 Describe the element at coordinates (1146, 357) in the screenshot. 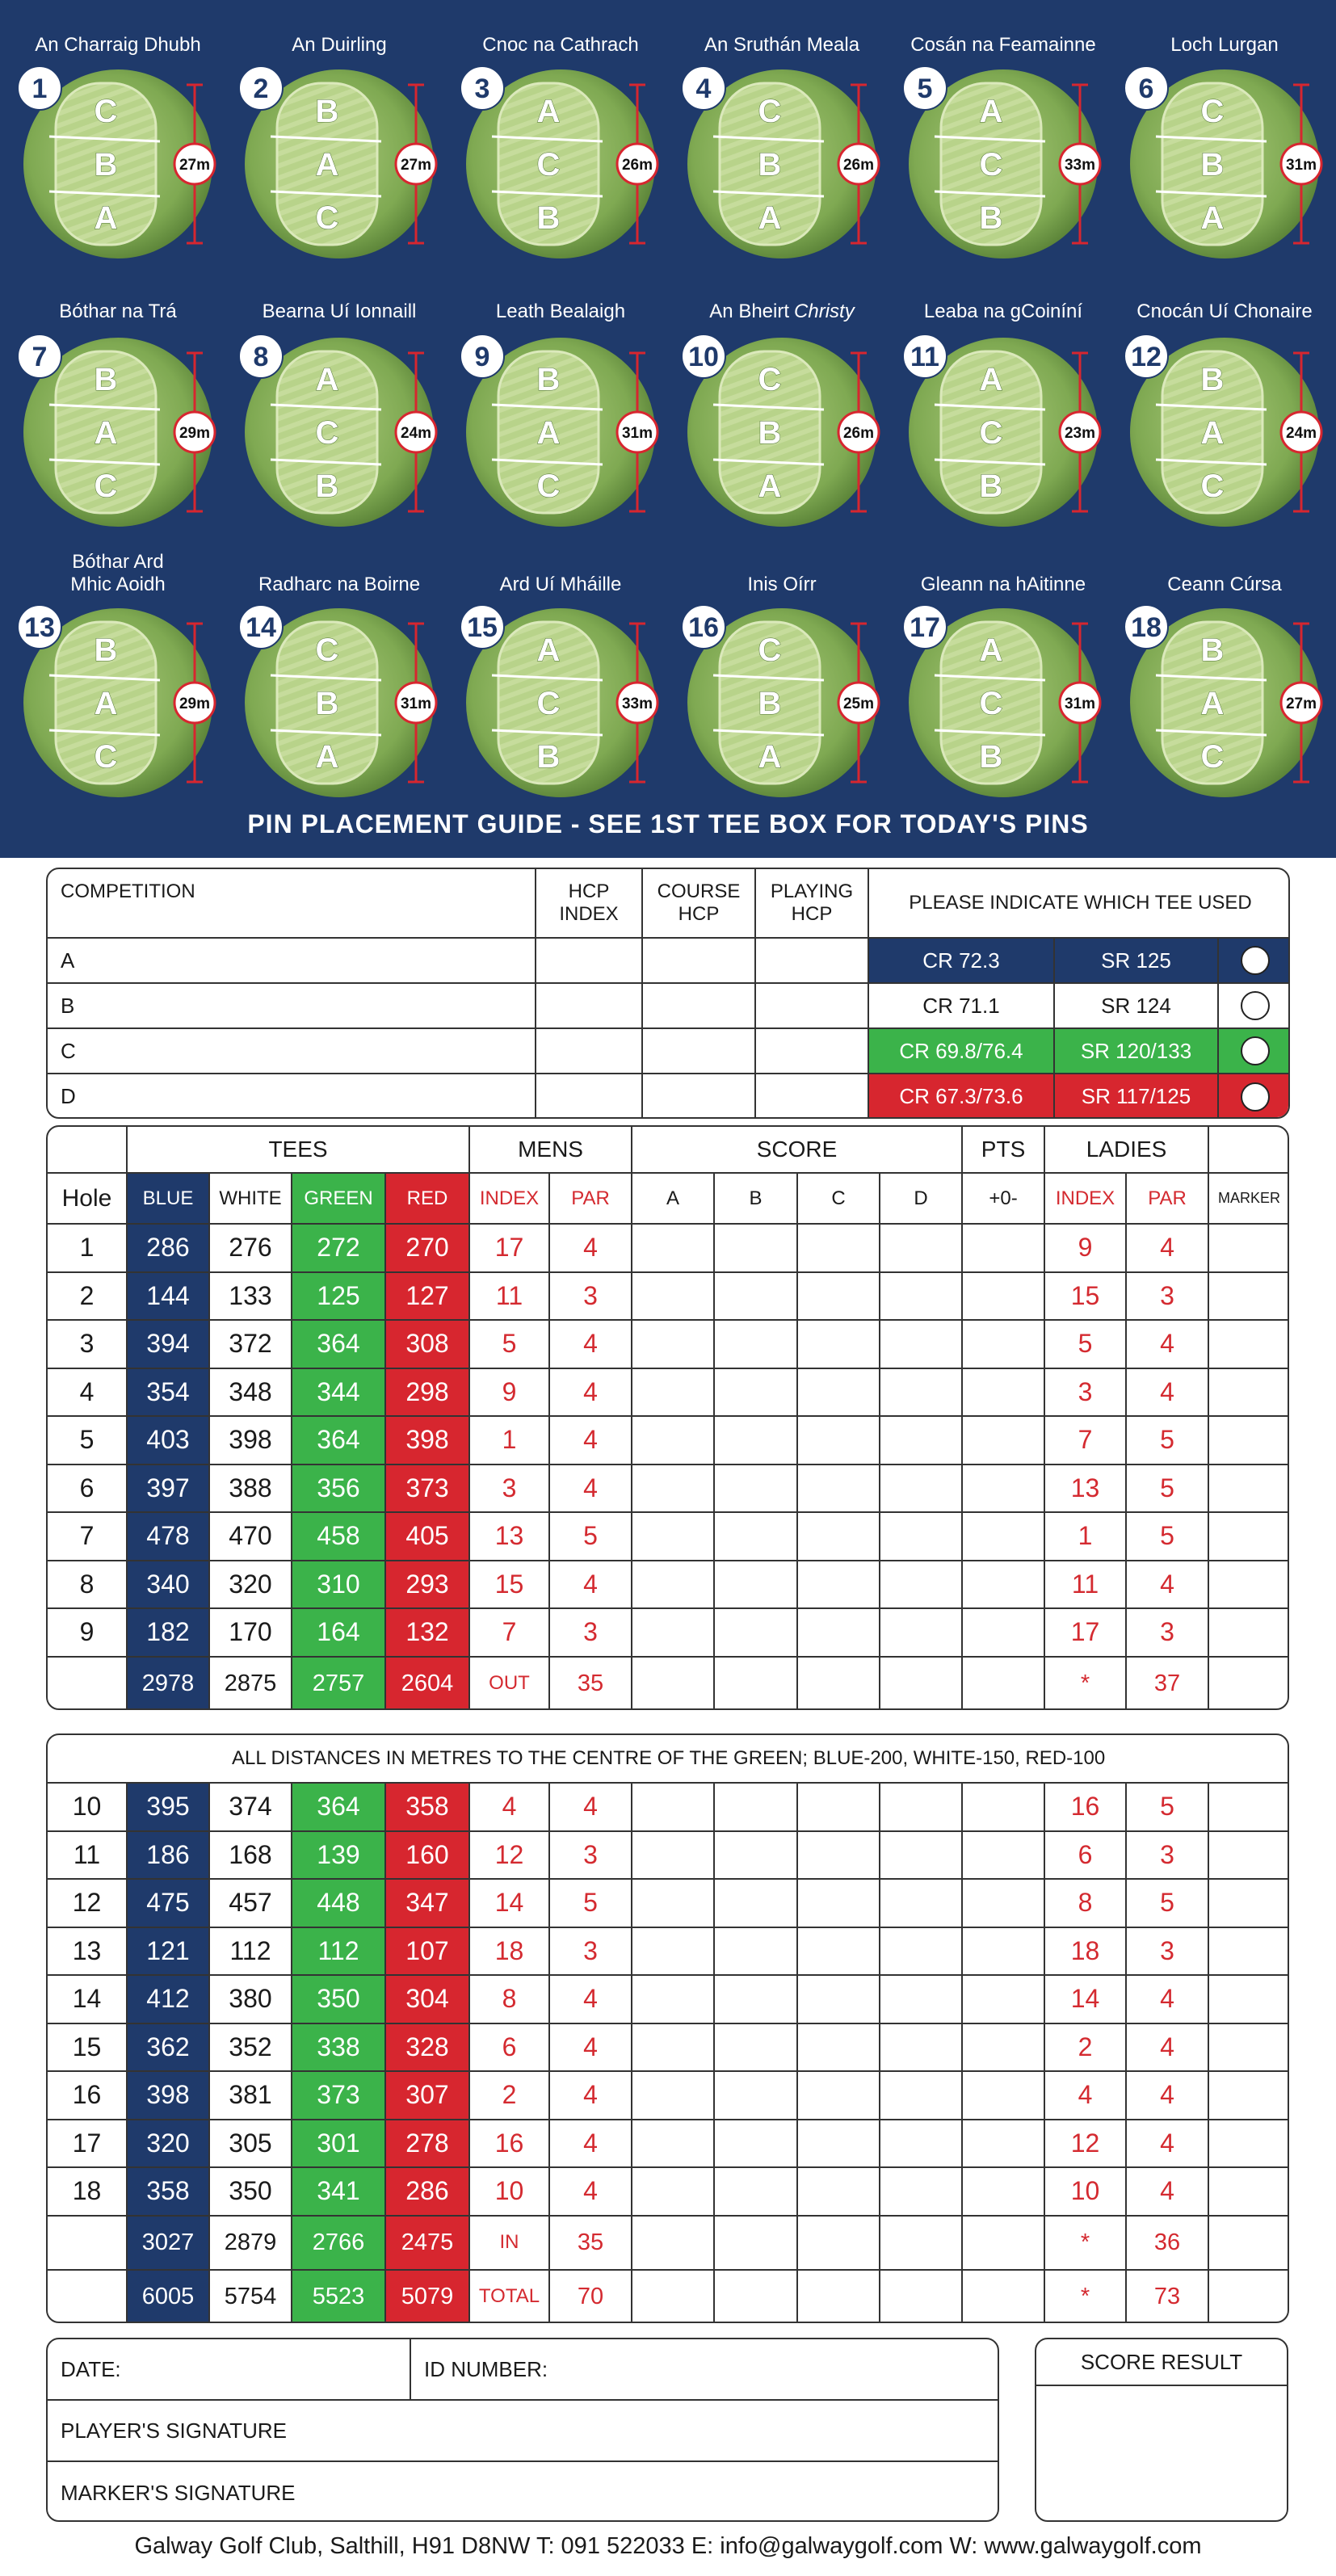

I see `hole-number: 12` at that location.